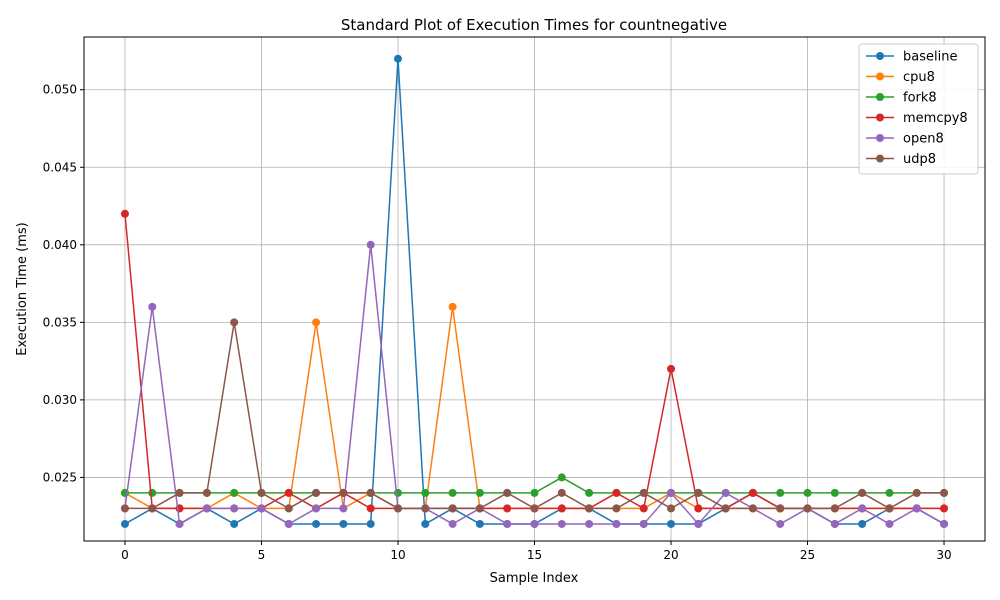 This screenshot has width=1000, height=600. Describe the element at coordinates (397, 555) in the screenshot. I see `x-tick-label: 10` at that location.